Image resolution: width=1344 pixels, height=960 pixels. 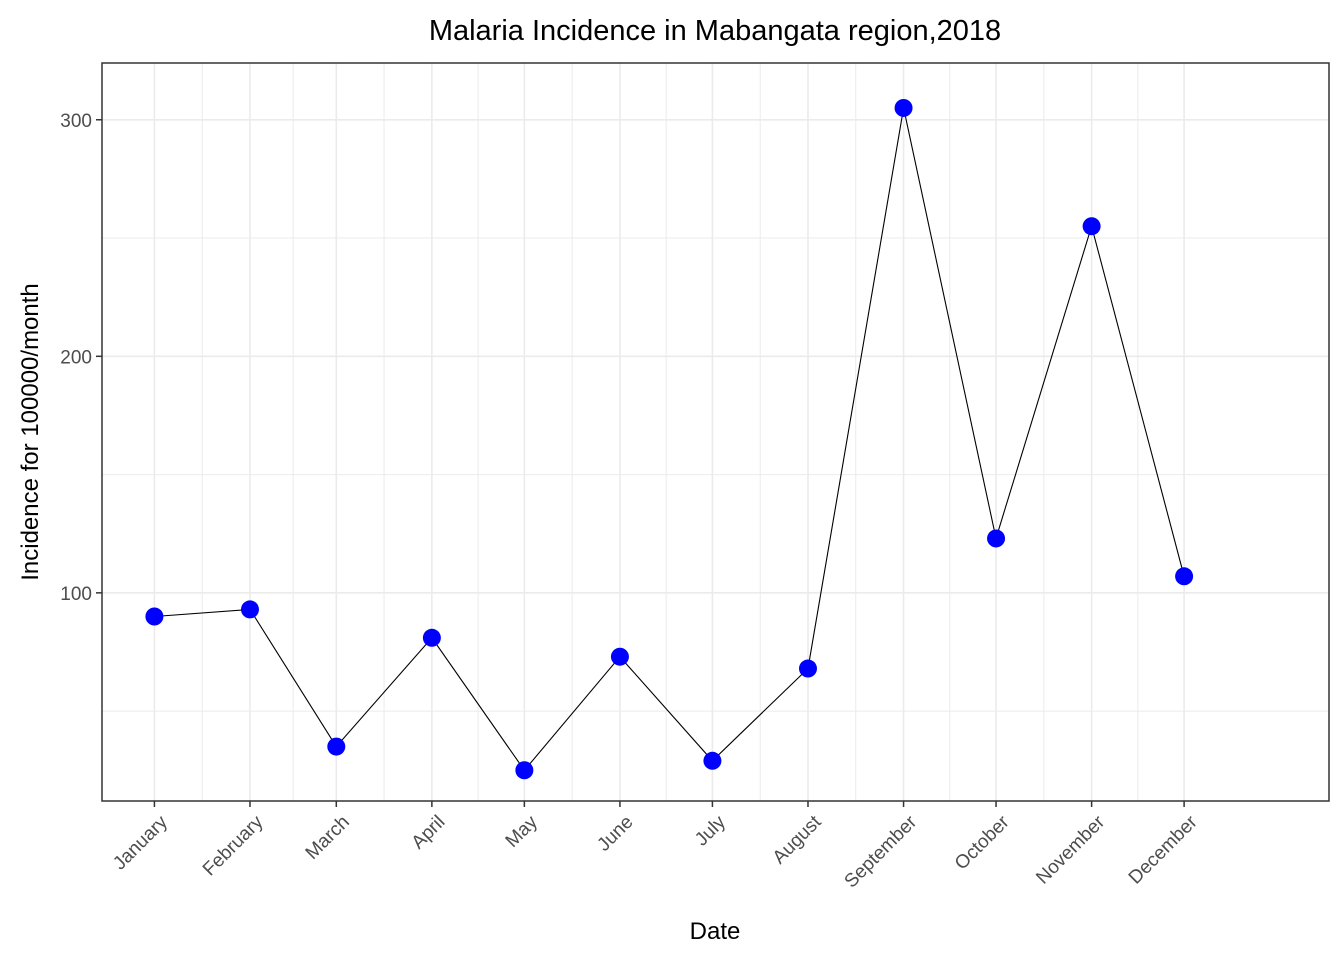 I want to click on x-tick-label: April, so click(x=429, y=833).